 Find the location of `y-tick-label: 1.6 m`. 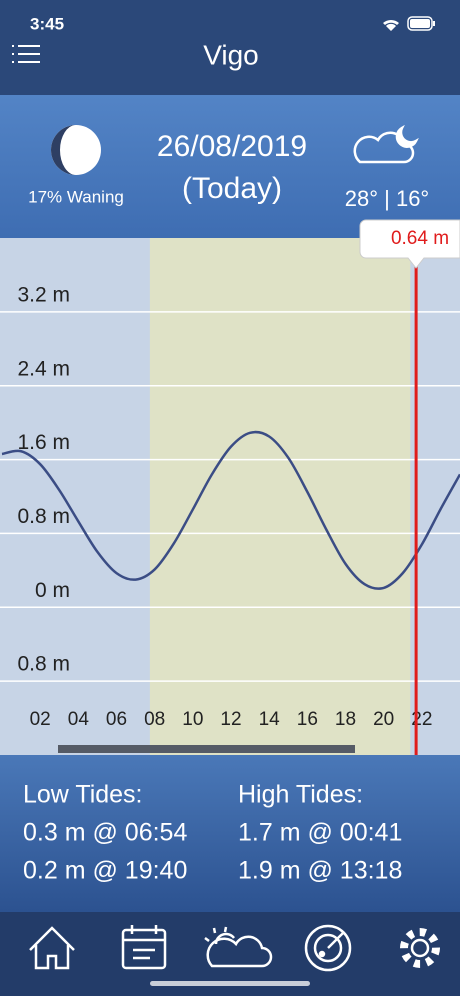

y-tick-label: 1.6 m is located at coordinates (43, 442).